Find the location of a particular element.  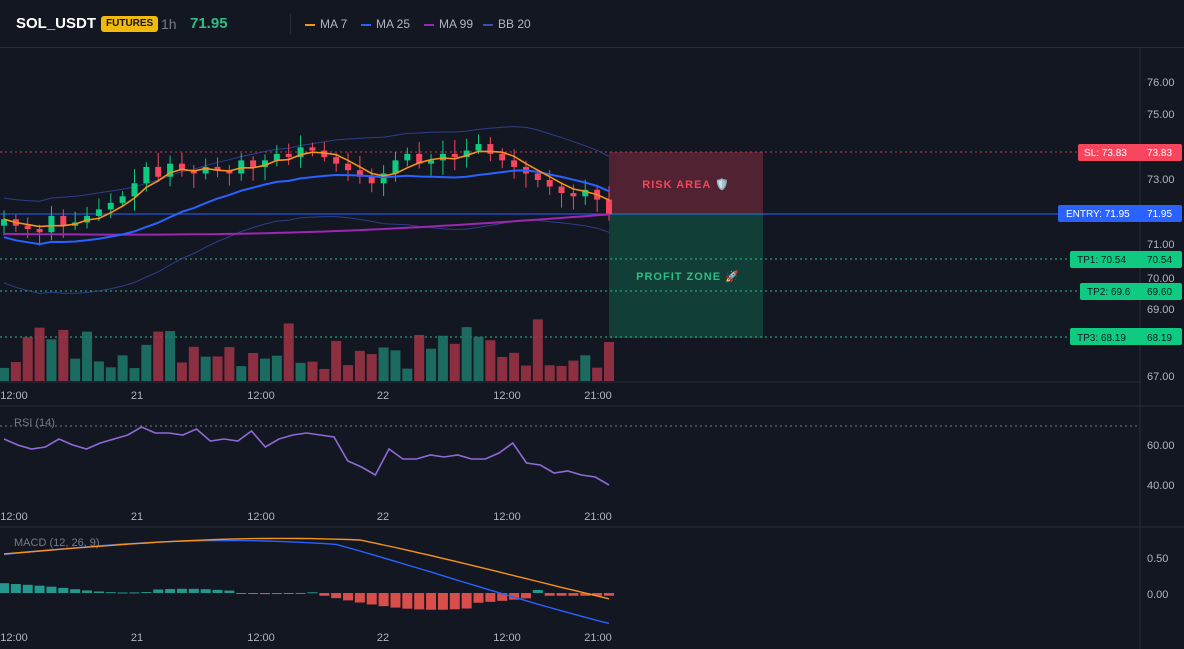

symbol-title: SOL_USDT is located at coordinates (56, 23).